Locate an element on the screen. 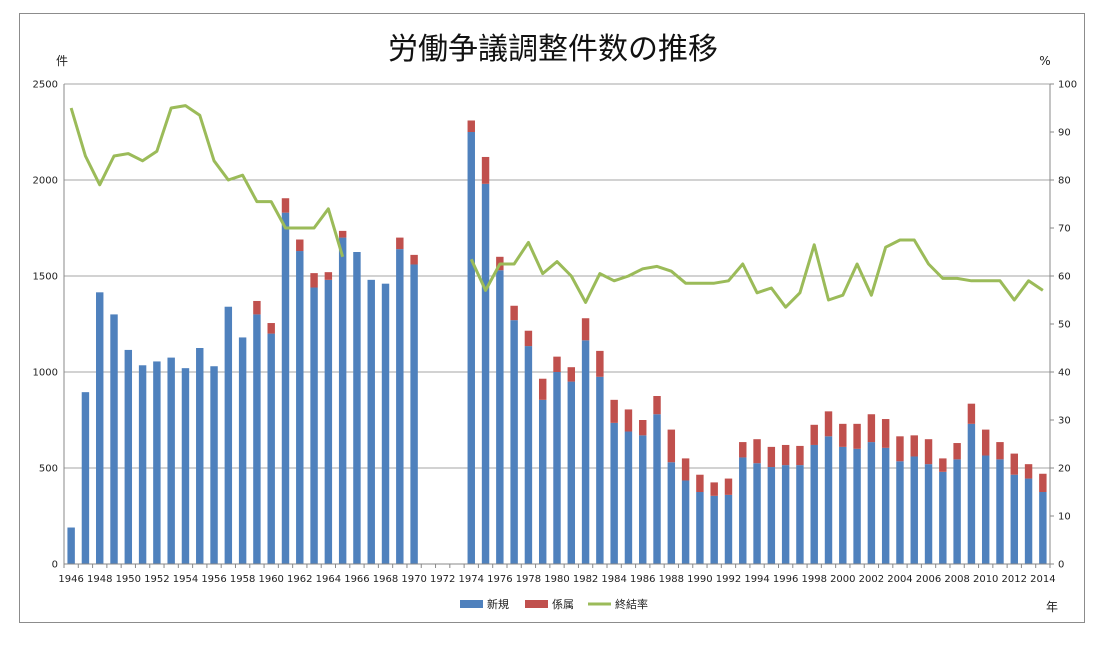  bar-shinki-1995 is located at coordinates (771, 515).